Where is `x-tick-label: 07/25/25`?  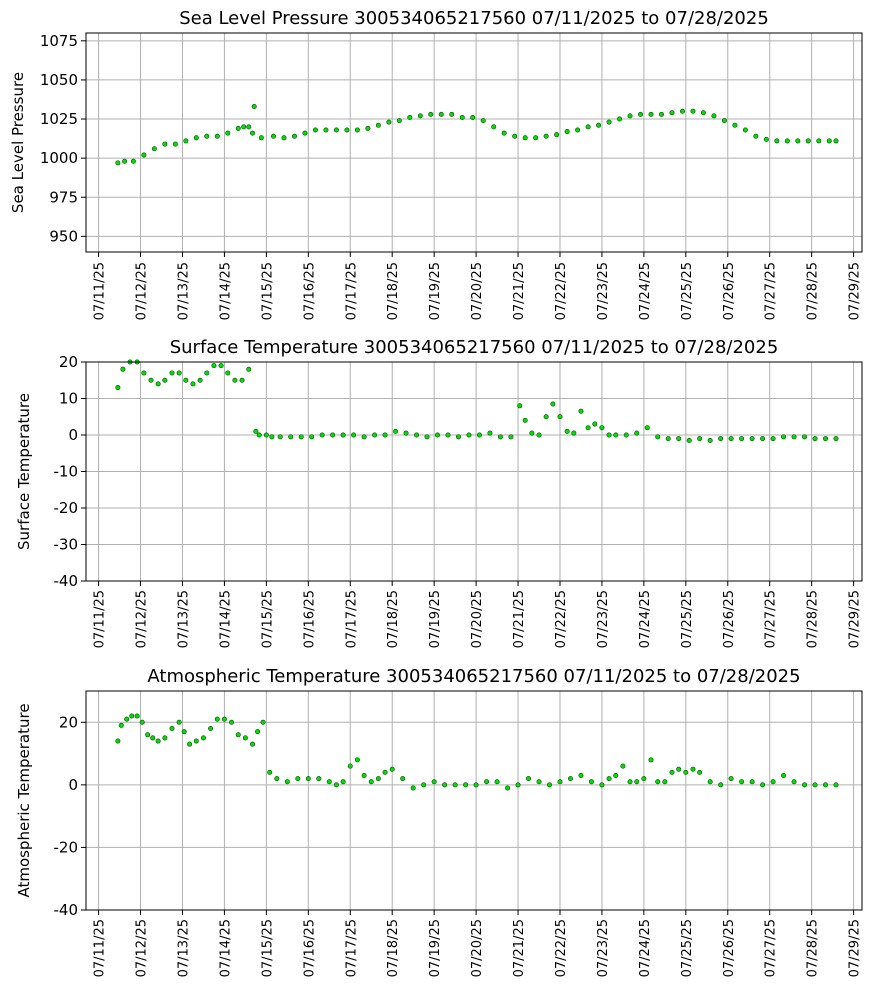 x-tick-label: 07/25/25 is located at coordinates (687, 948).